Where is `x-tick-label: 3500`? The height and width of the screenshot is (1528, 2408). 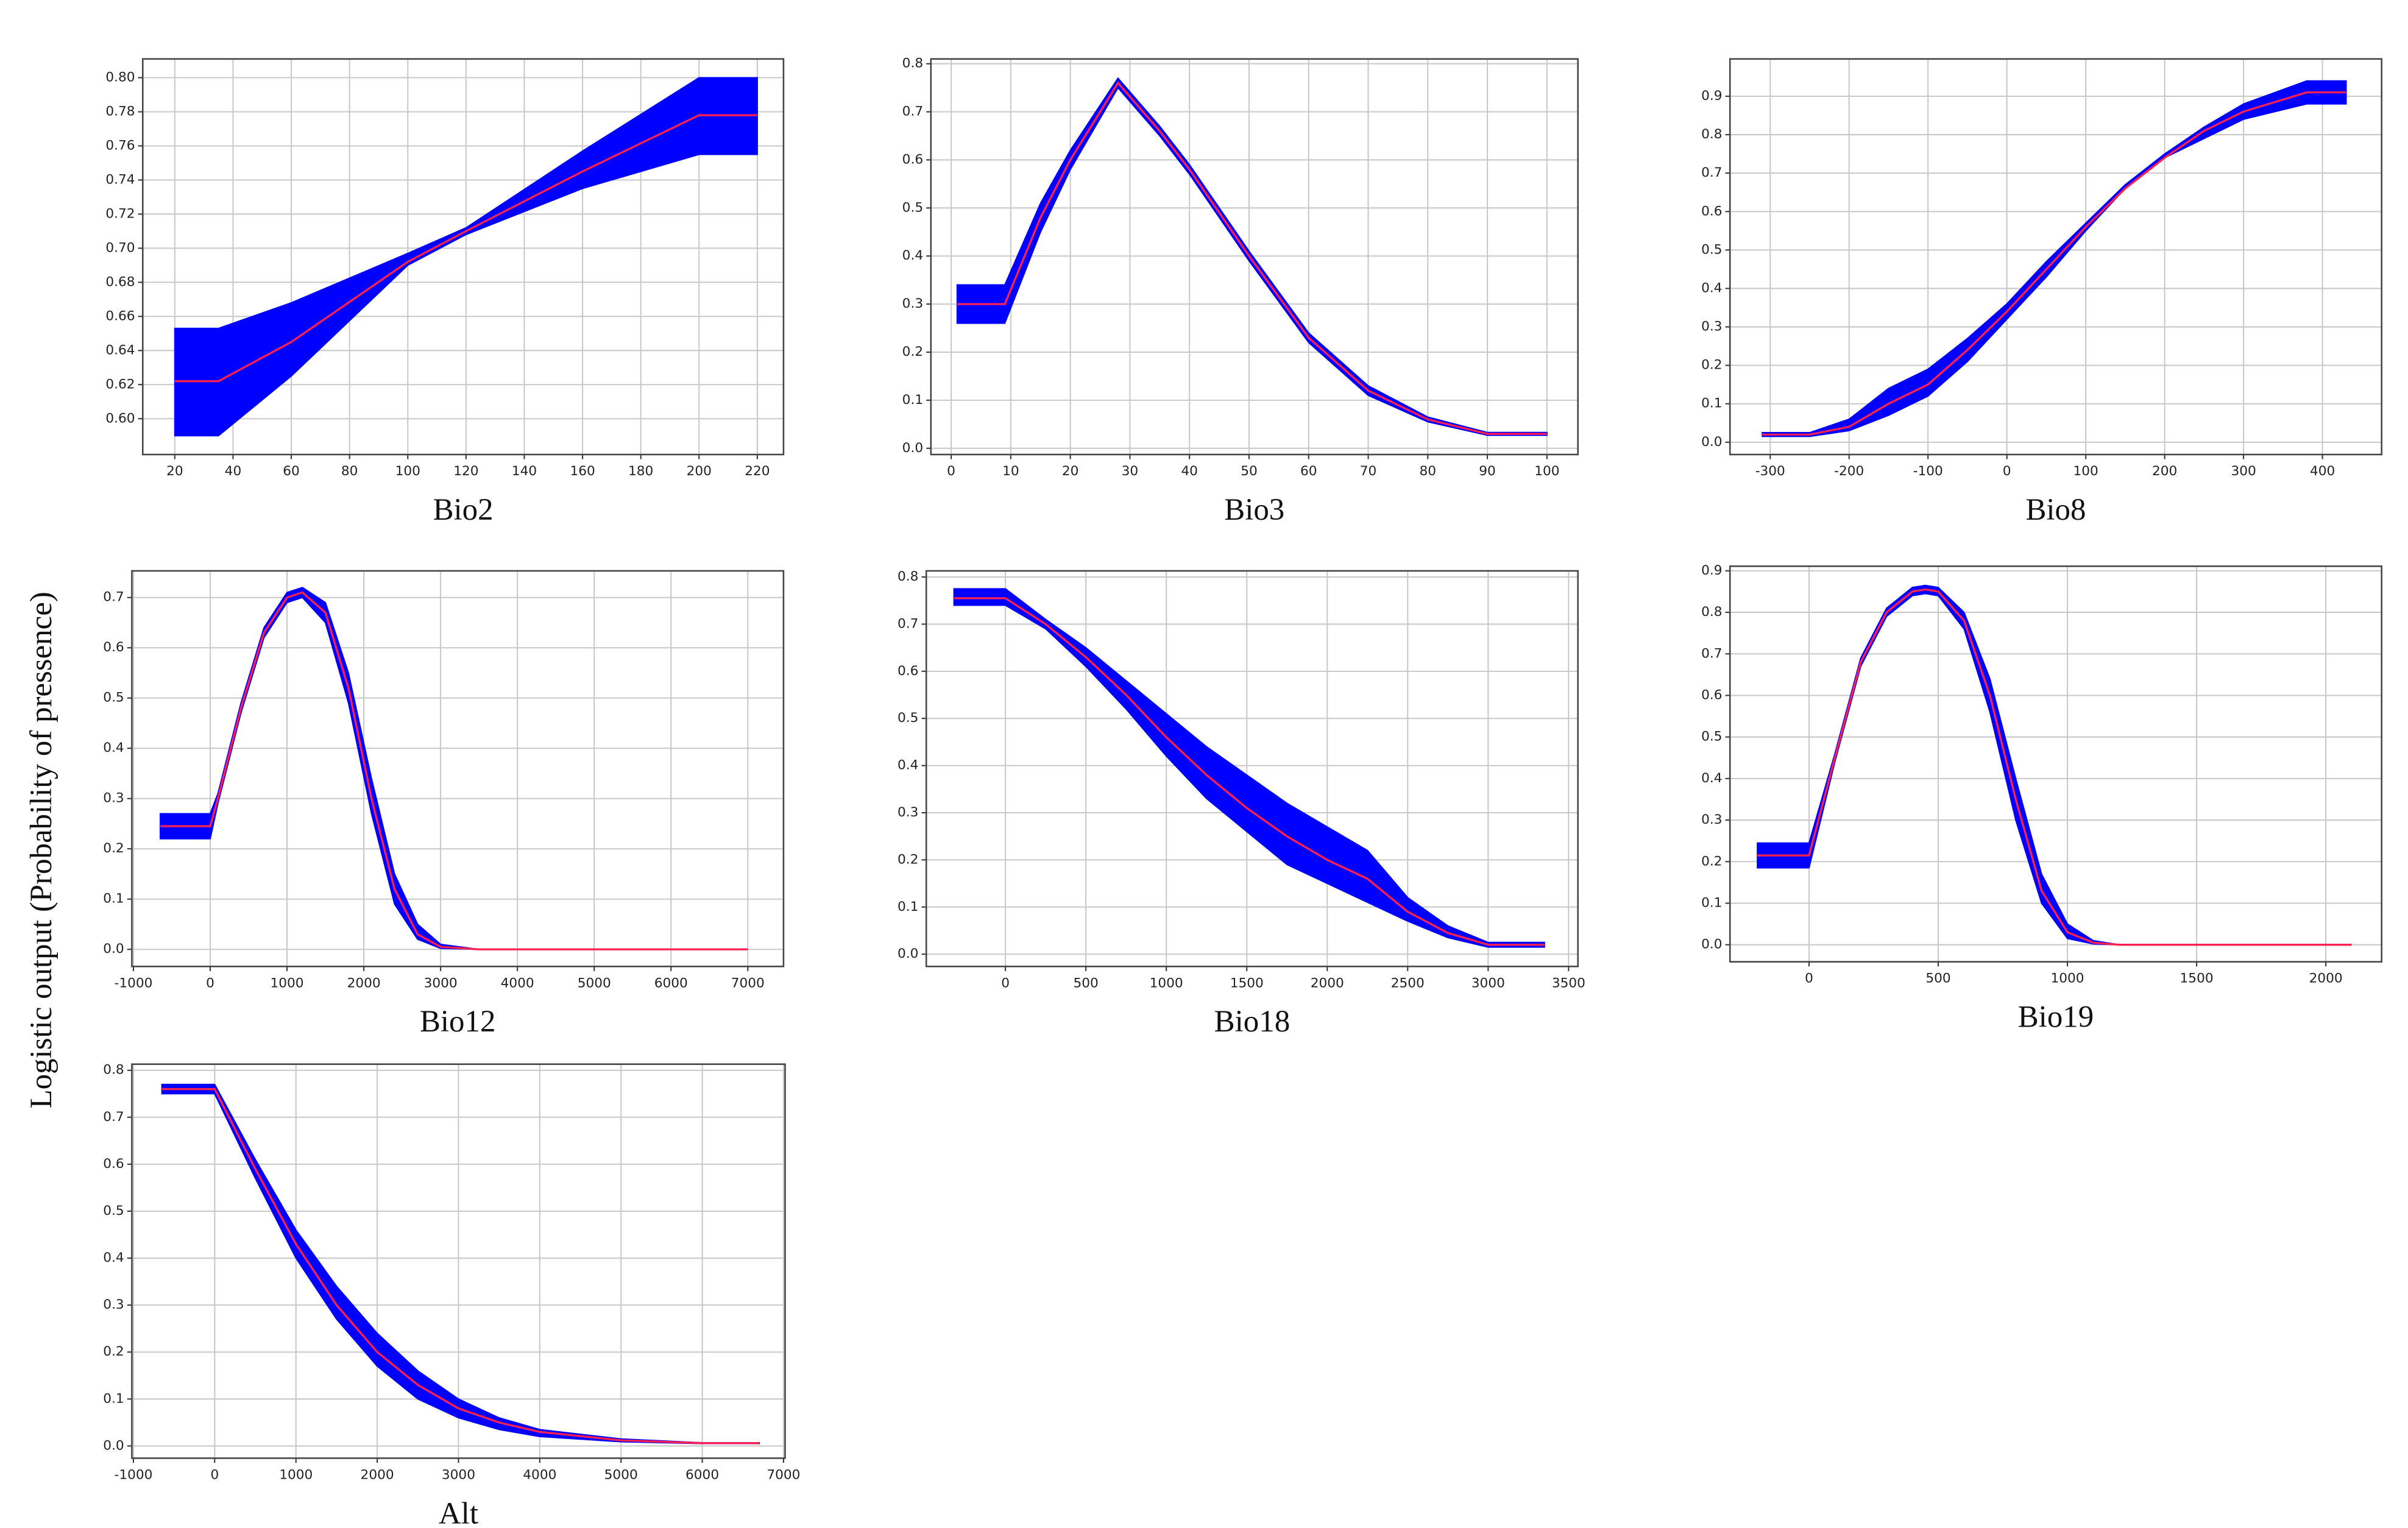 x-tick-label: 3500 is located at coordinates (1569, 983).